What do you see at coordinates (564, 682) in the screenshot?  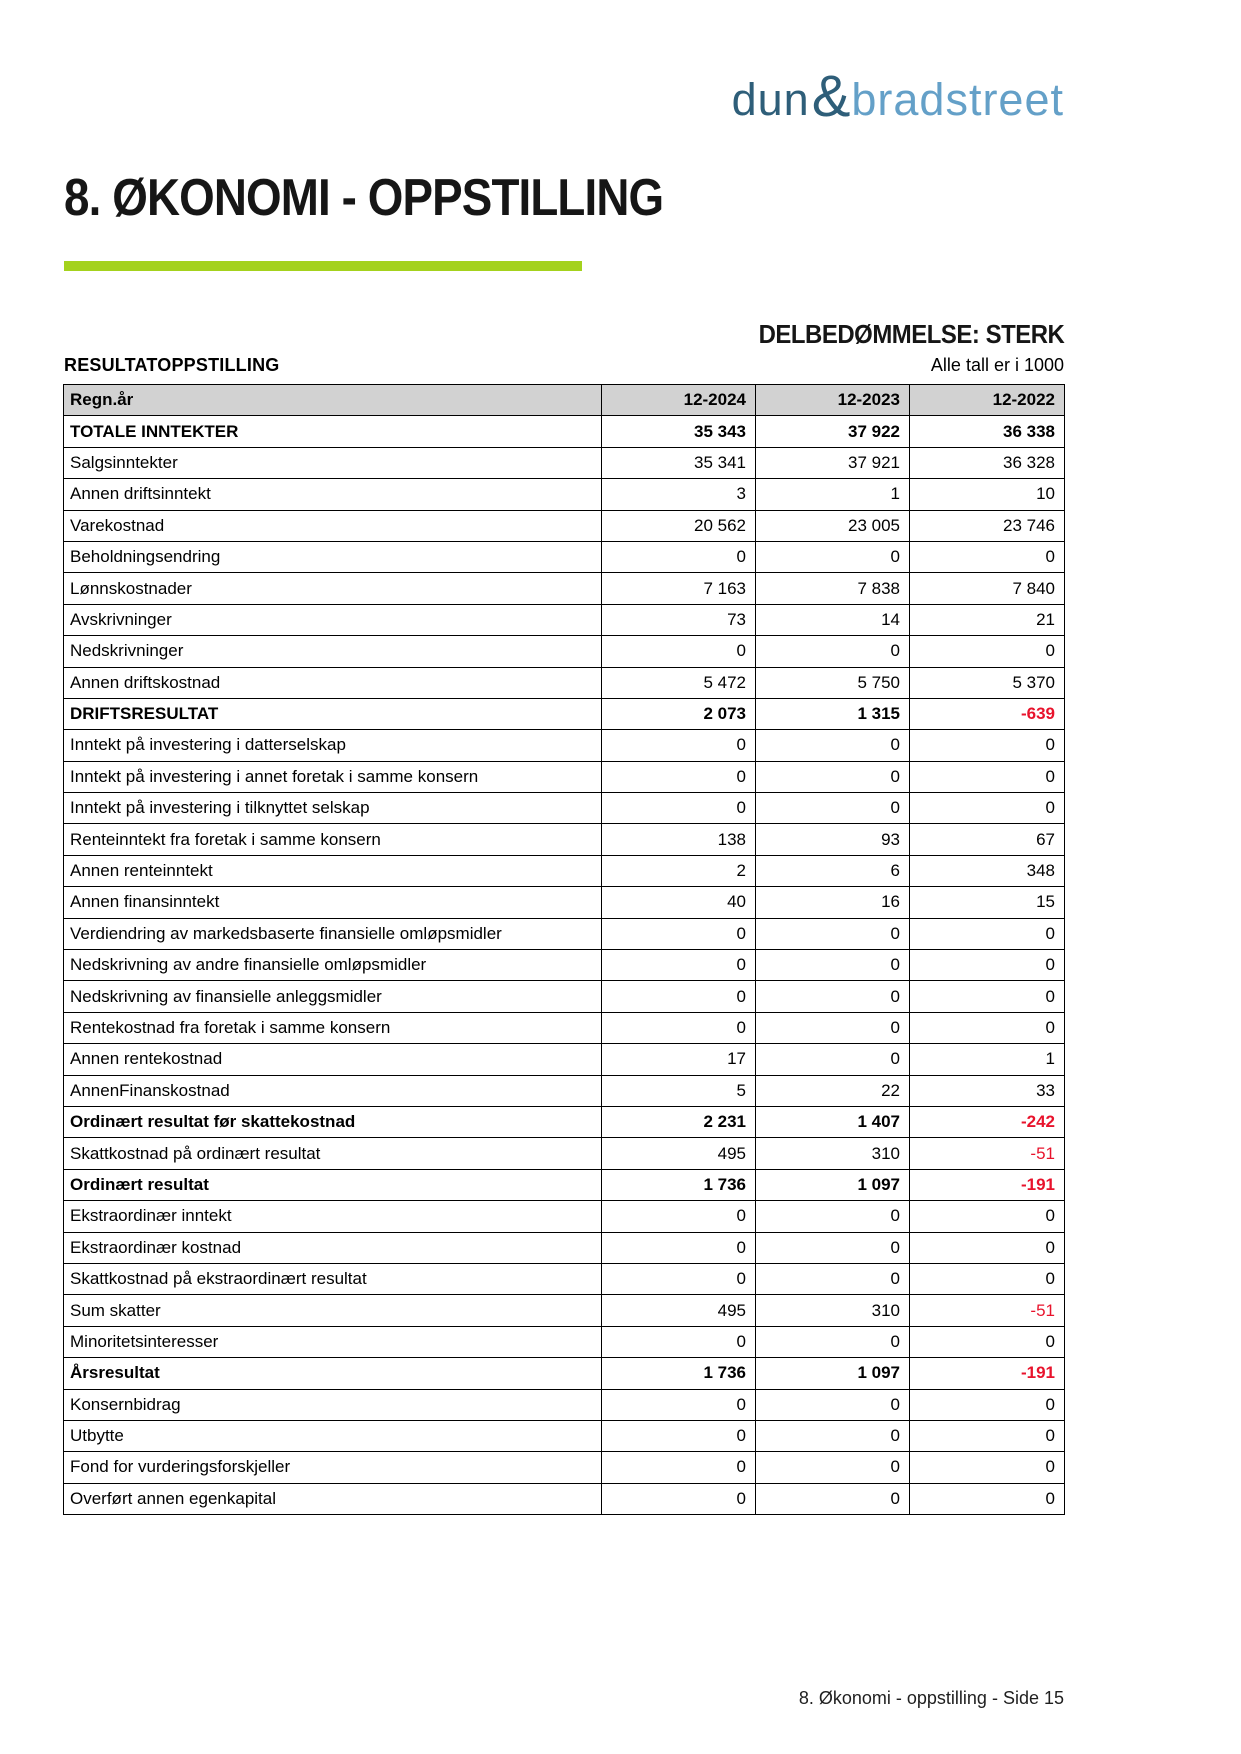 I see `table-row: Annen driftskostnad 5 472 5 750 5 370` at bounding box center [564, 682].